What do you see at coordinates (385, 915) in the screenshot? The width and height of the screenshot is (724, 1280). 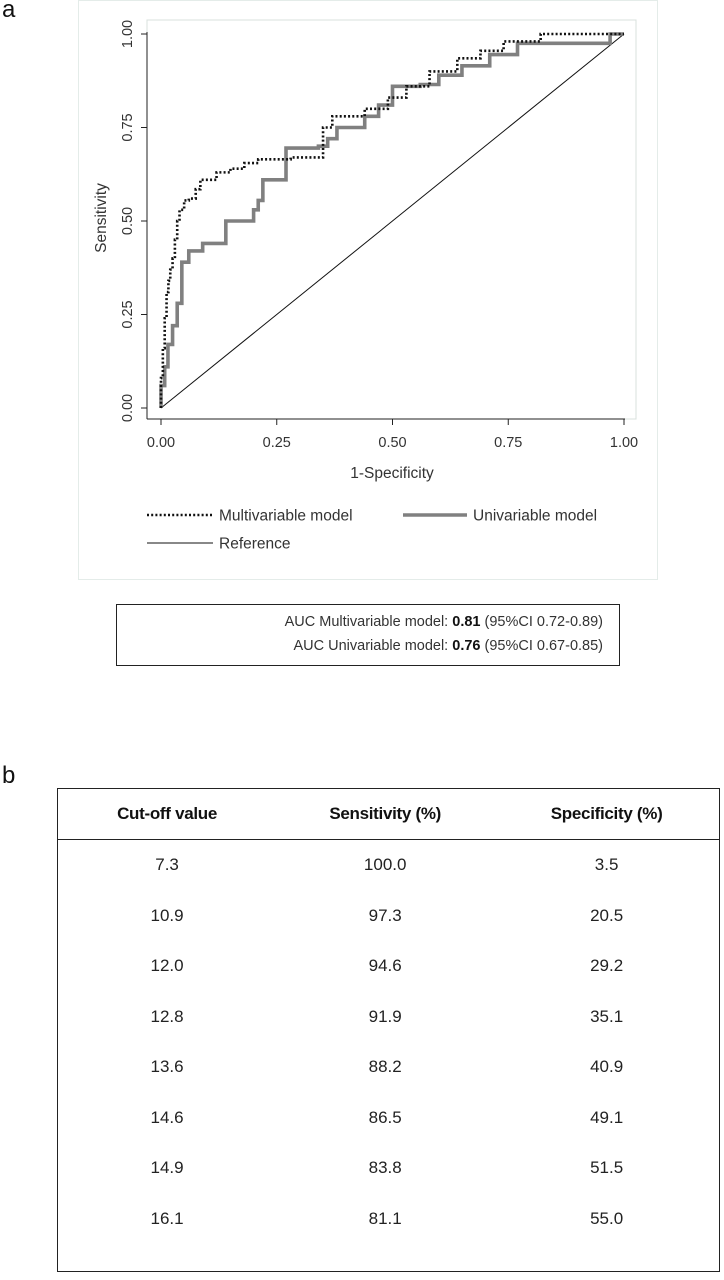 I see `cell-sensitivity: 97.3` at bounding box center [385, 915].